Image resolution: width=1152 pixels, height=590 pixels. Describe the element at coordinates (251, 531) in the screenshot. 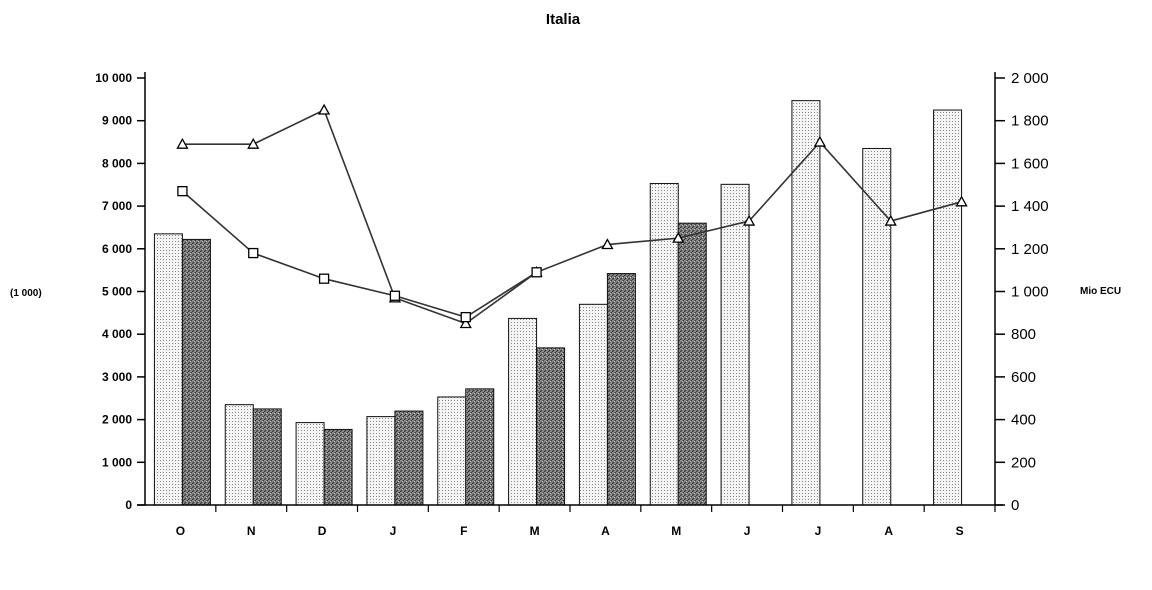

I see `x-tick-label: N` at that location.